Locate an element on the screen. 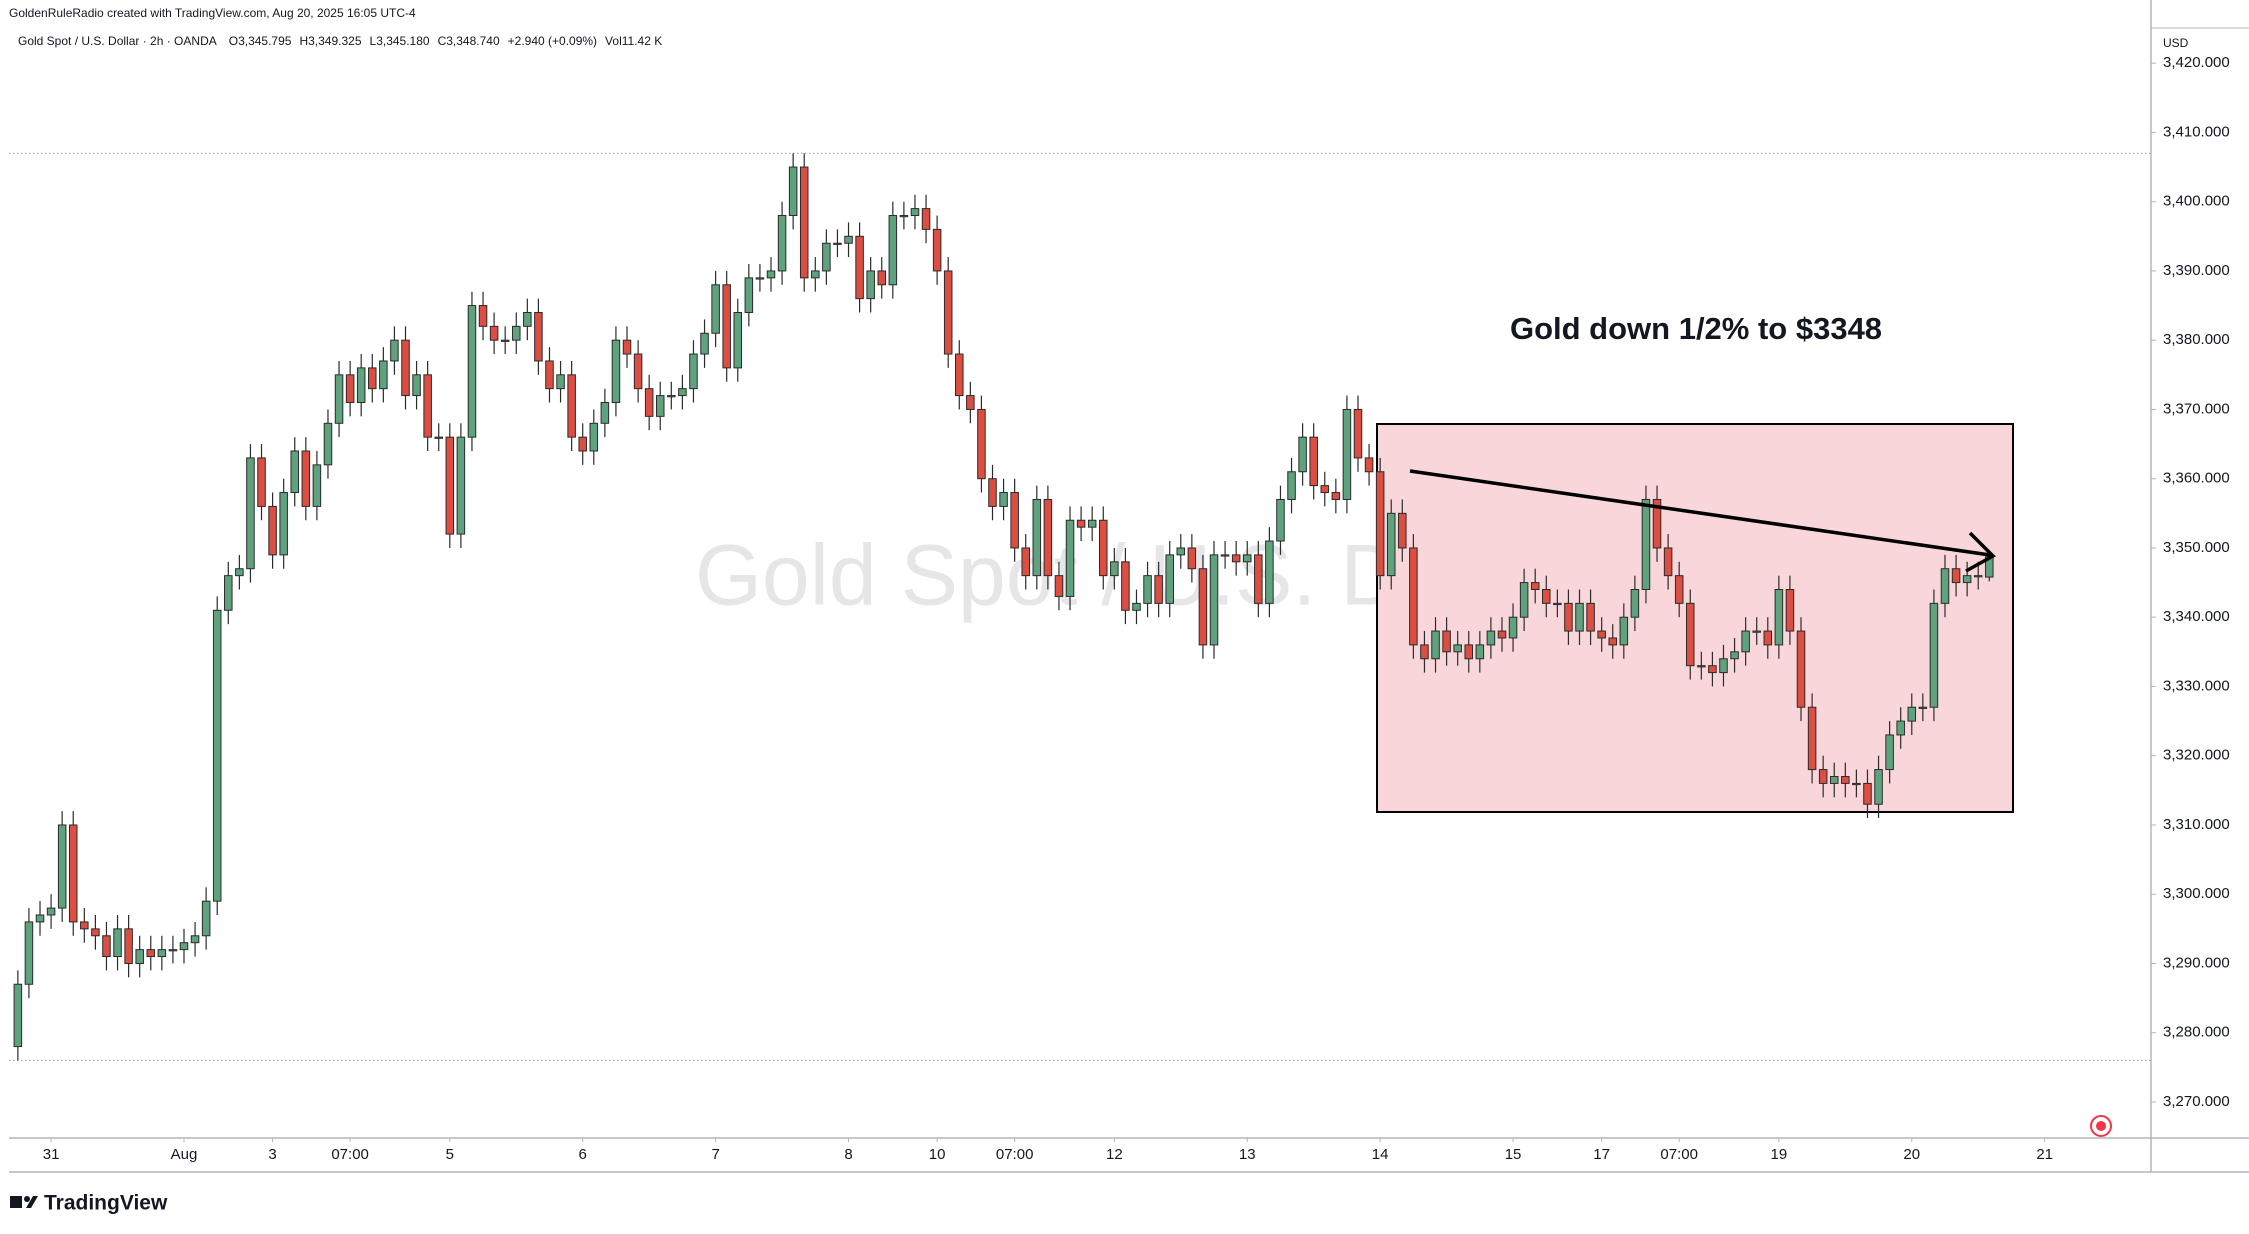  trend-line is located at coordinates (1700, 513).